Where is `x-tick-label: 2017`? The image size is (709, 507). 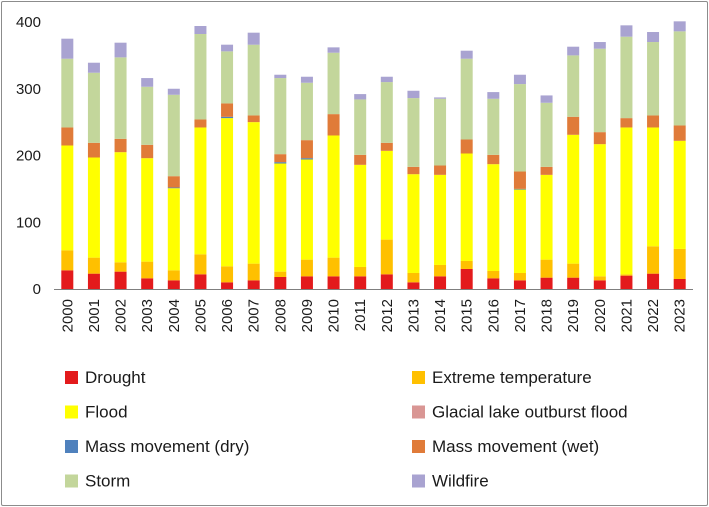 x-tick-label: 2017 is located at coordinates (520, 315).